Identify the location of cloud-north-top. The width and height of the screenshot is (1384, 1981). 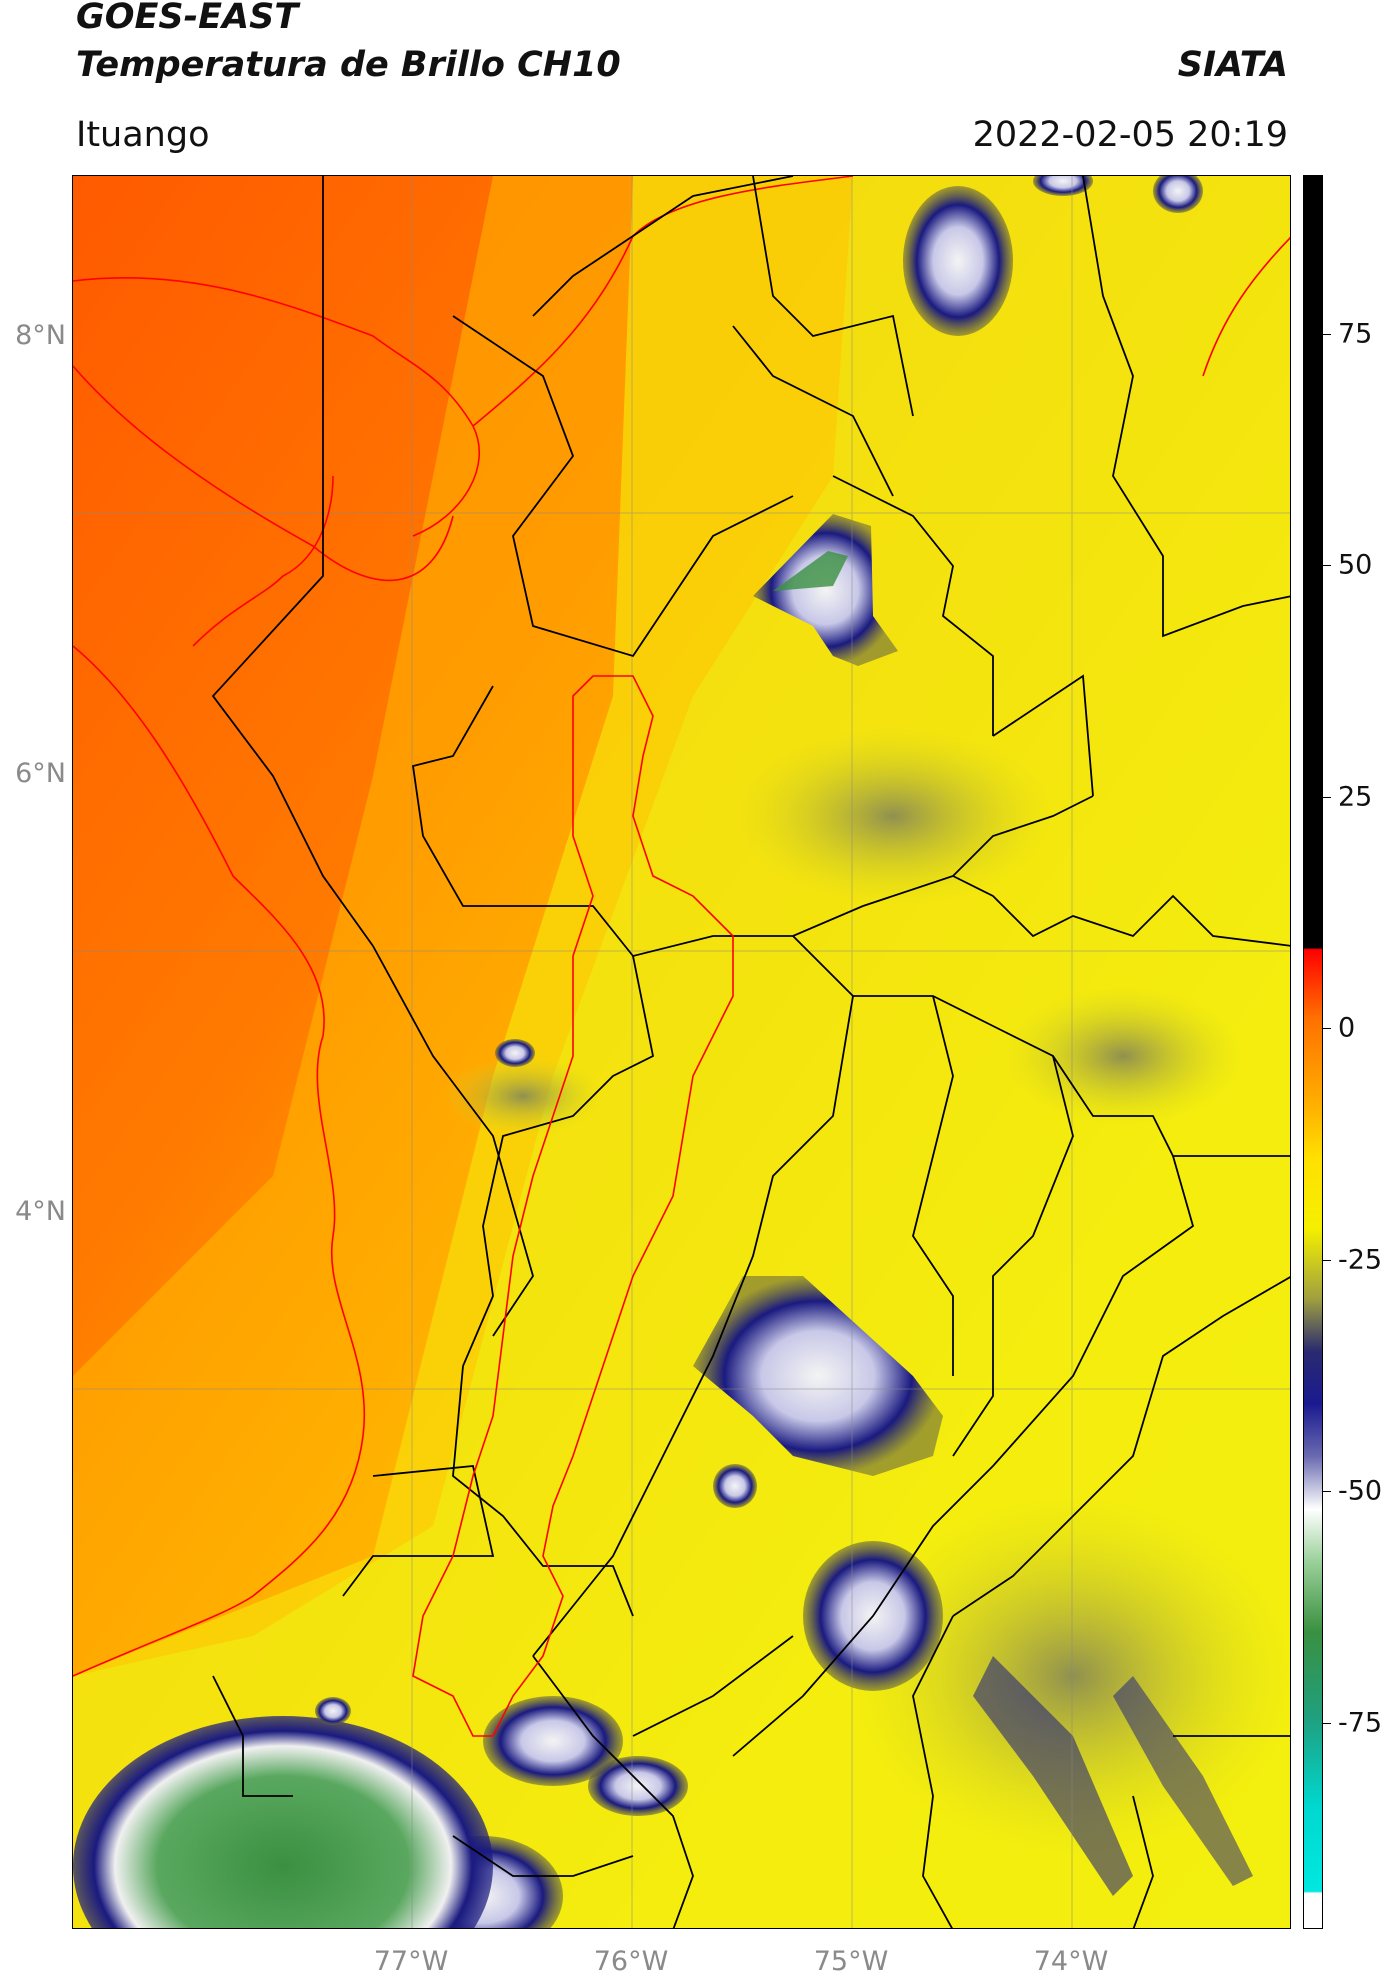
(958, 261).